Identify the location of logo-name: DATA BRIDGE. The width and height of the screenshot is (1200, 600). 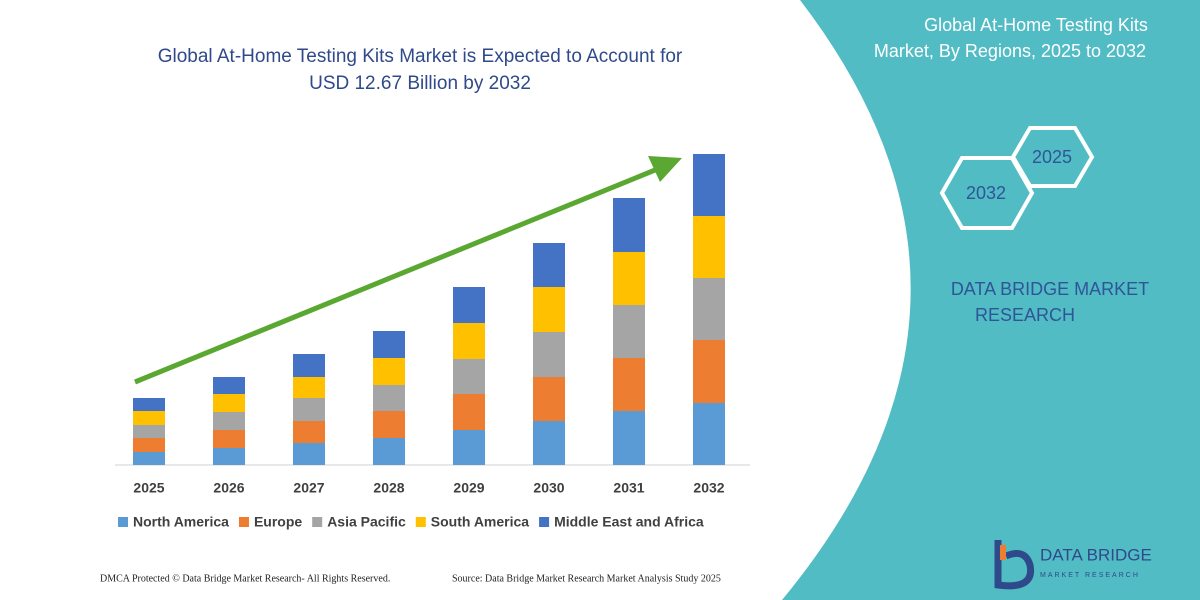
(1096, 554).